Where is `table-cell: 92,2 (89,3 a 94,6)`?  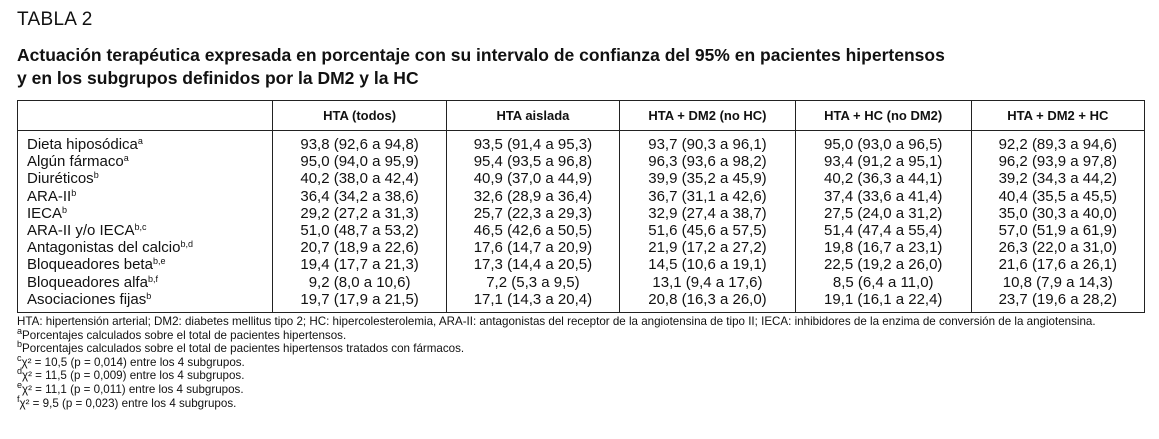
table-cell: 92,2 (89,3 a 94,6) is located at coordinates (1058, 142).